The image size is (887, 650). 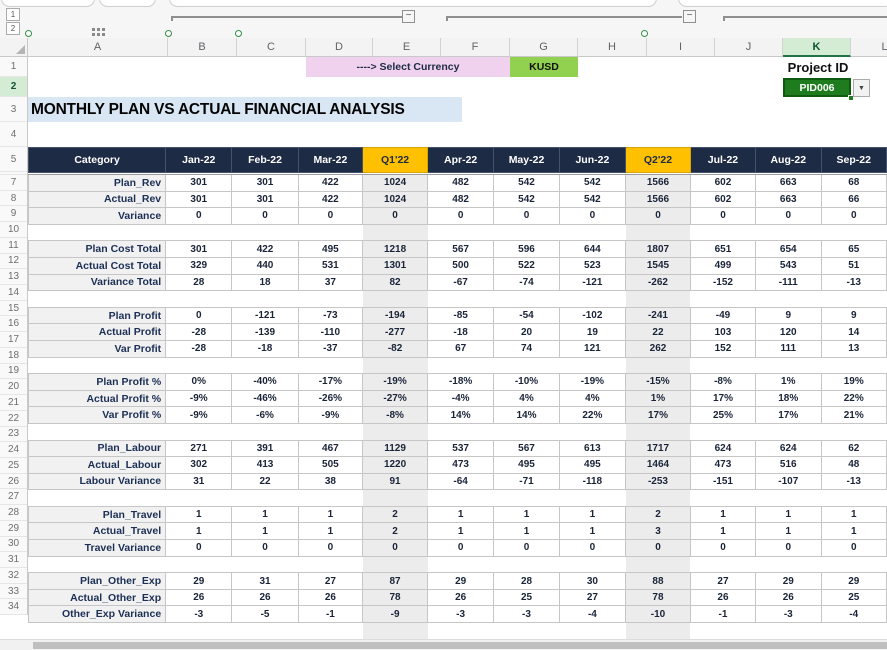 What do you see at coordinates (526, 249) in the screenshot?
I see `cell-G11: 596` at bounding box center [526, 249].